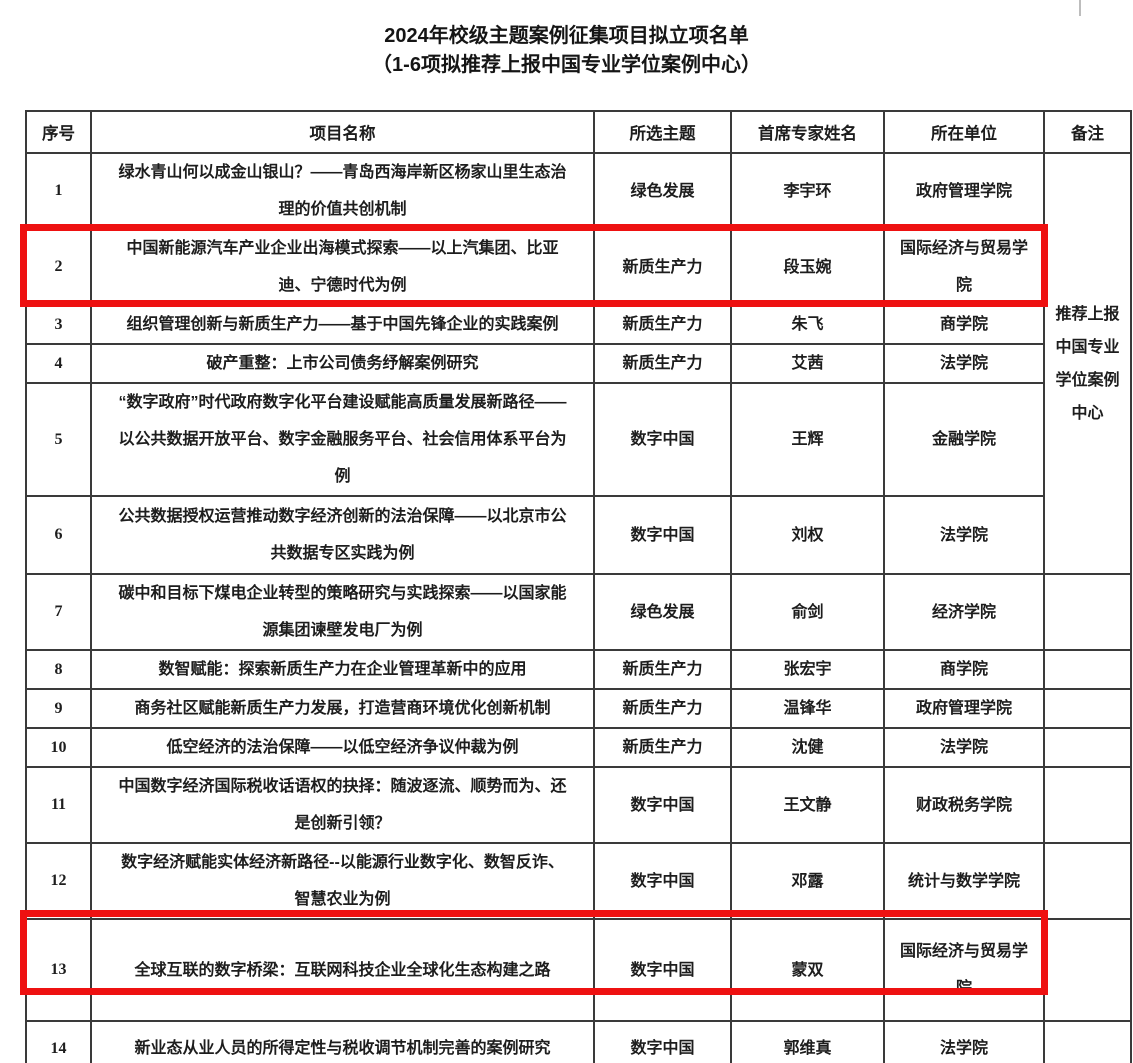  What do you see at coordinates (807, 132) in the screenshot?
I see `header-expert-name: 首席专家姓名` at bounding box center [807, 132].